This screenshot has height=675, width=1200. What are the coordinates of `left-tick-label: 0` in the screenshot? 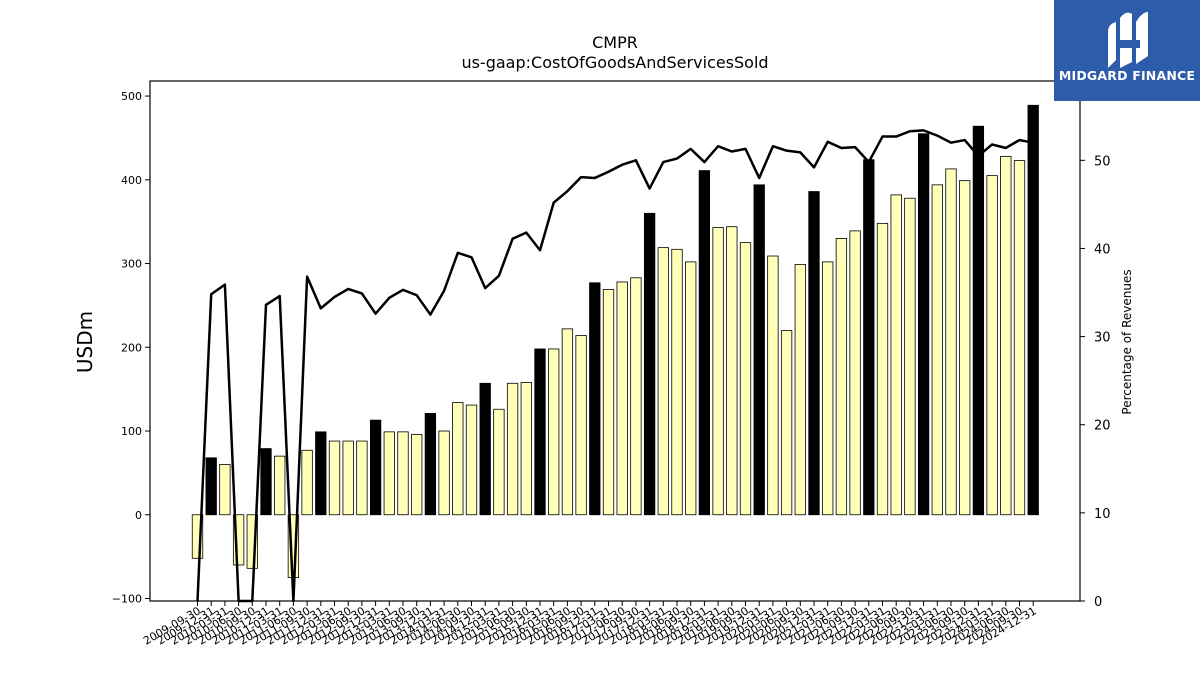 It's located at (138, 515).